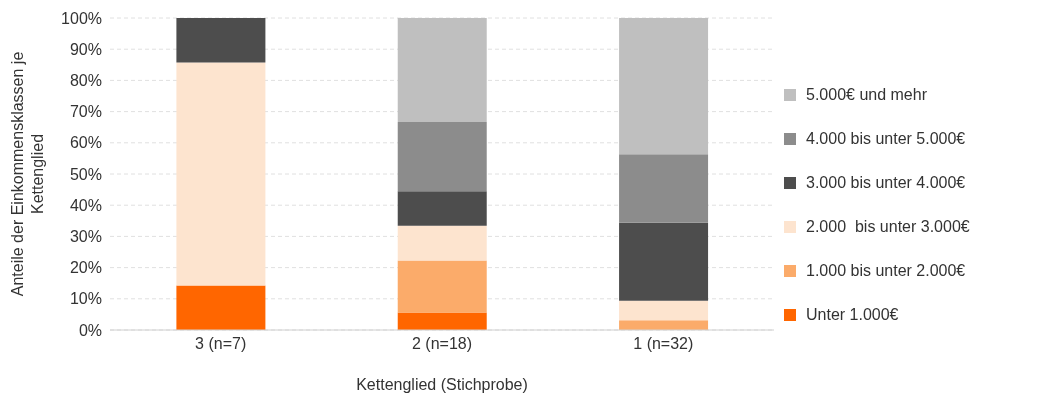 The image size is (1042, 410). I want to click on legend-label: 3.000 bis unter 4.000€, so click(886, 183).